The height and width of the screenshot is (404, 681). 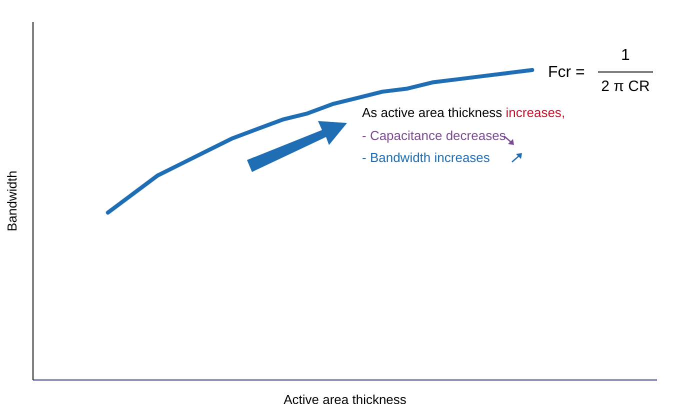 I want to click on annotation: increases, so click(x=534, y=112).